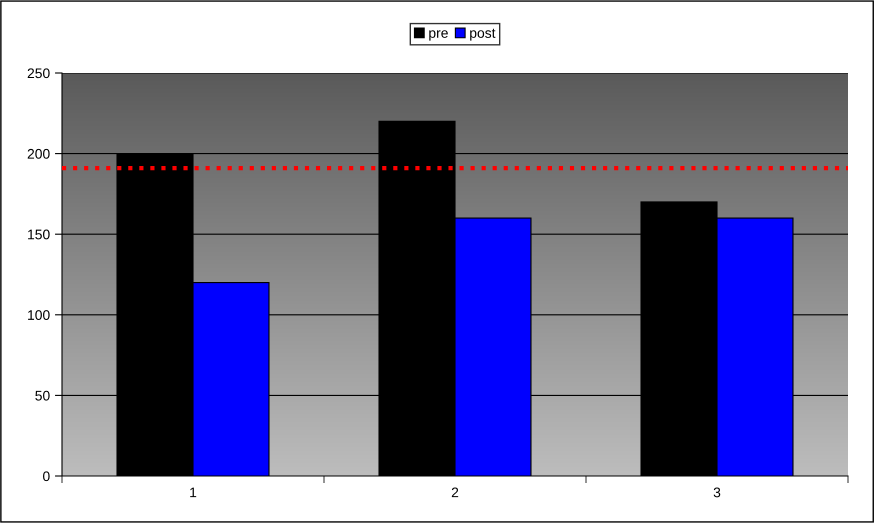 This screenshot has width=875, height=523. What do you see at coordinates (46, 476) in the screenshot?
I see `y-tick-label: 0` at bounding box center [46, 476].